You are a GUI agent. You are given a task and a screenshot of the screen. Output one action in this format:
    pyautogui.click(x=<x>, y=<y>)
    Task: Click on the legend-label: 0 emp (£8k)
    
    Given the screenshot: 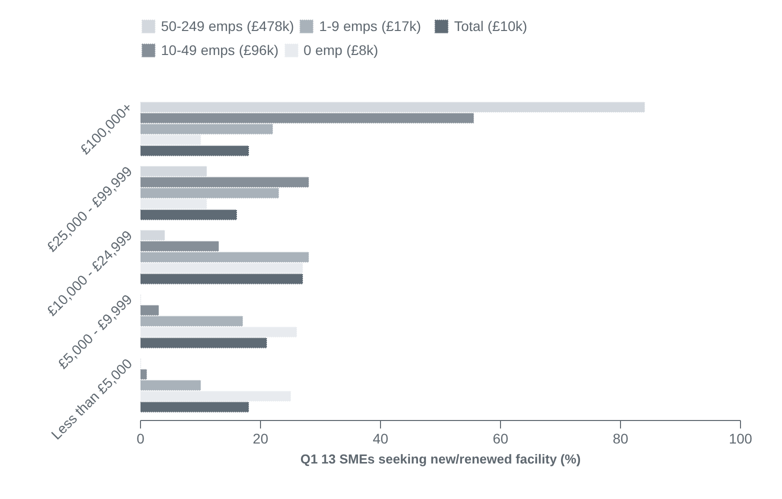 What is the action you would take?
    pyautogui.click(x=342, y=50)
    